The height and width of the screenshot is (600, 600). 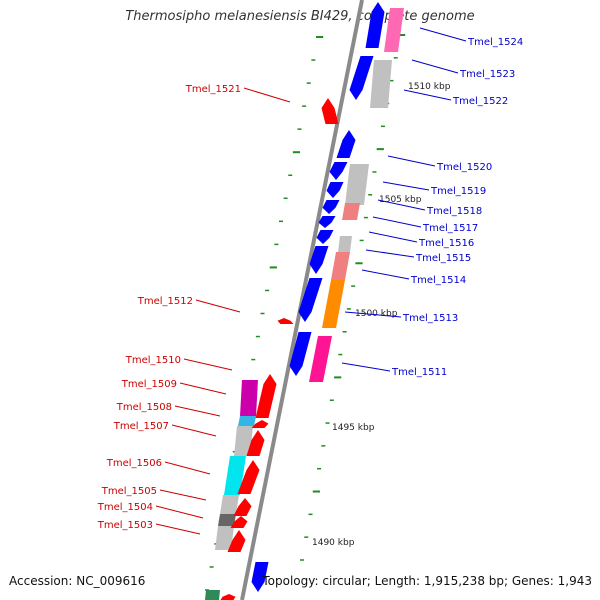 What do you see at coordinates (429, 87) in the screenshot?
I see `scale-label-1510: 1510 kbp` at bounding box center [429, 87].